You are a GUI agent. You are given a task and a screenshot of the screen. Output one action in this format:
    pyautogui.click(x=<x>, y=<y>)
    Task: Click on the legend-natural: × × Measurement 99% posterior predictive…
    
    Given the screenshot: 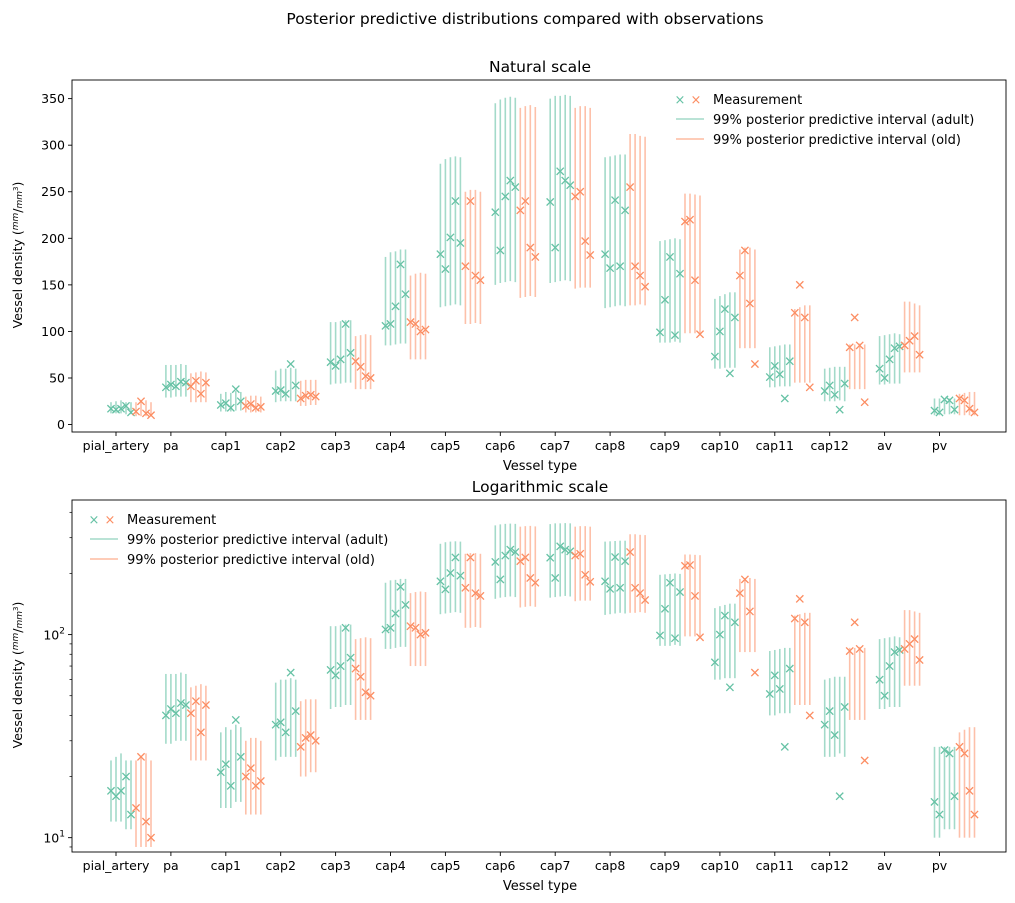 What is the action you would take?
    pyautogui.click(x=825, y=120)
    